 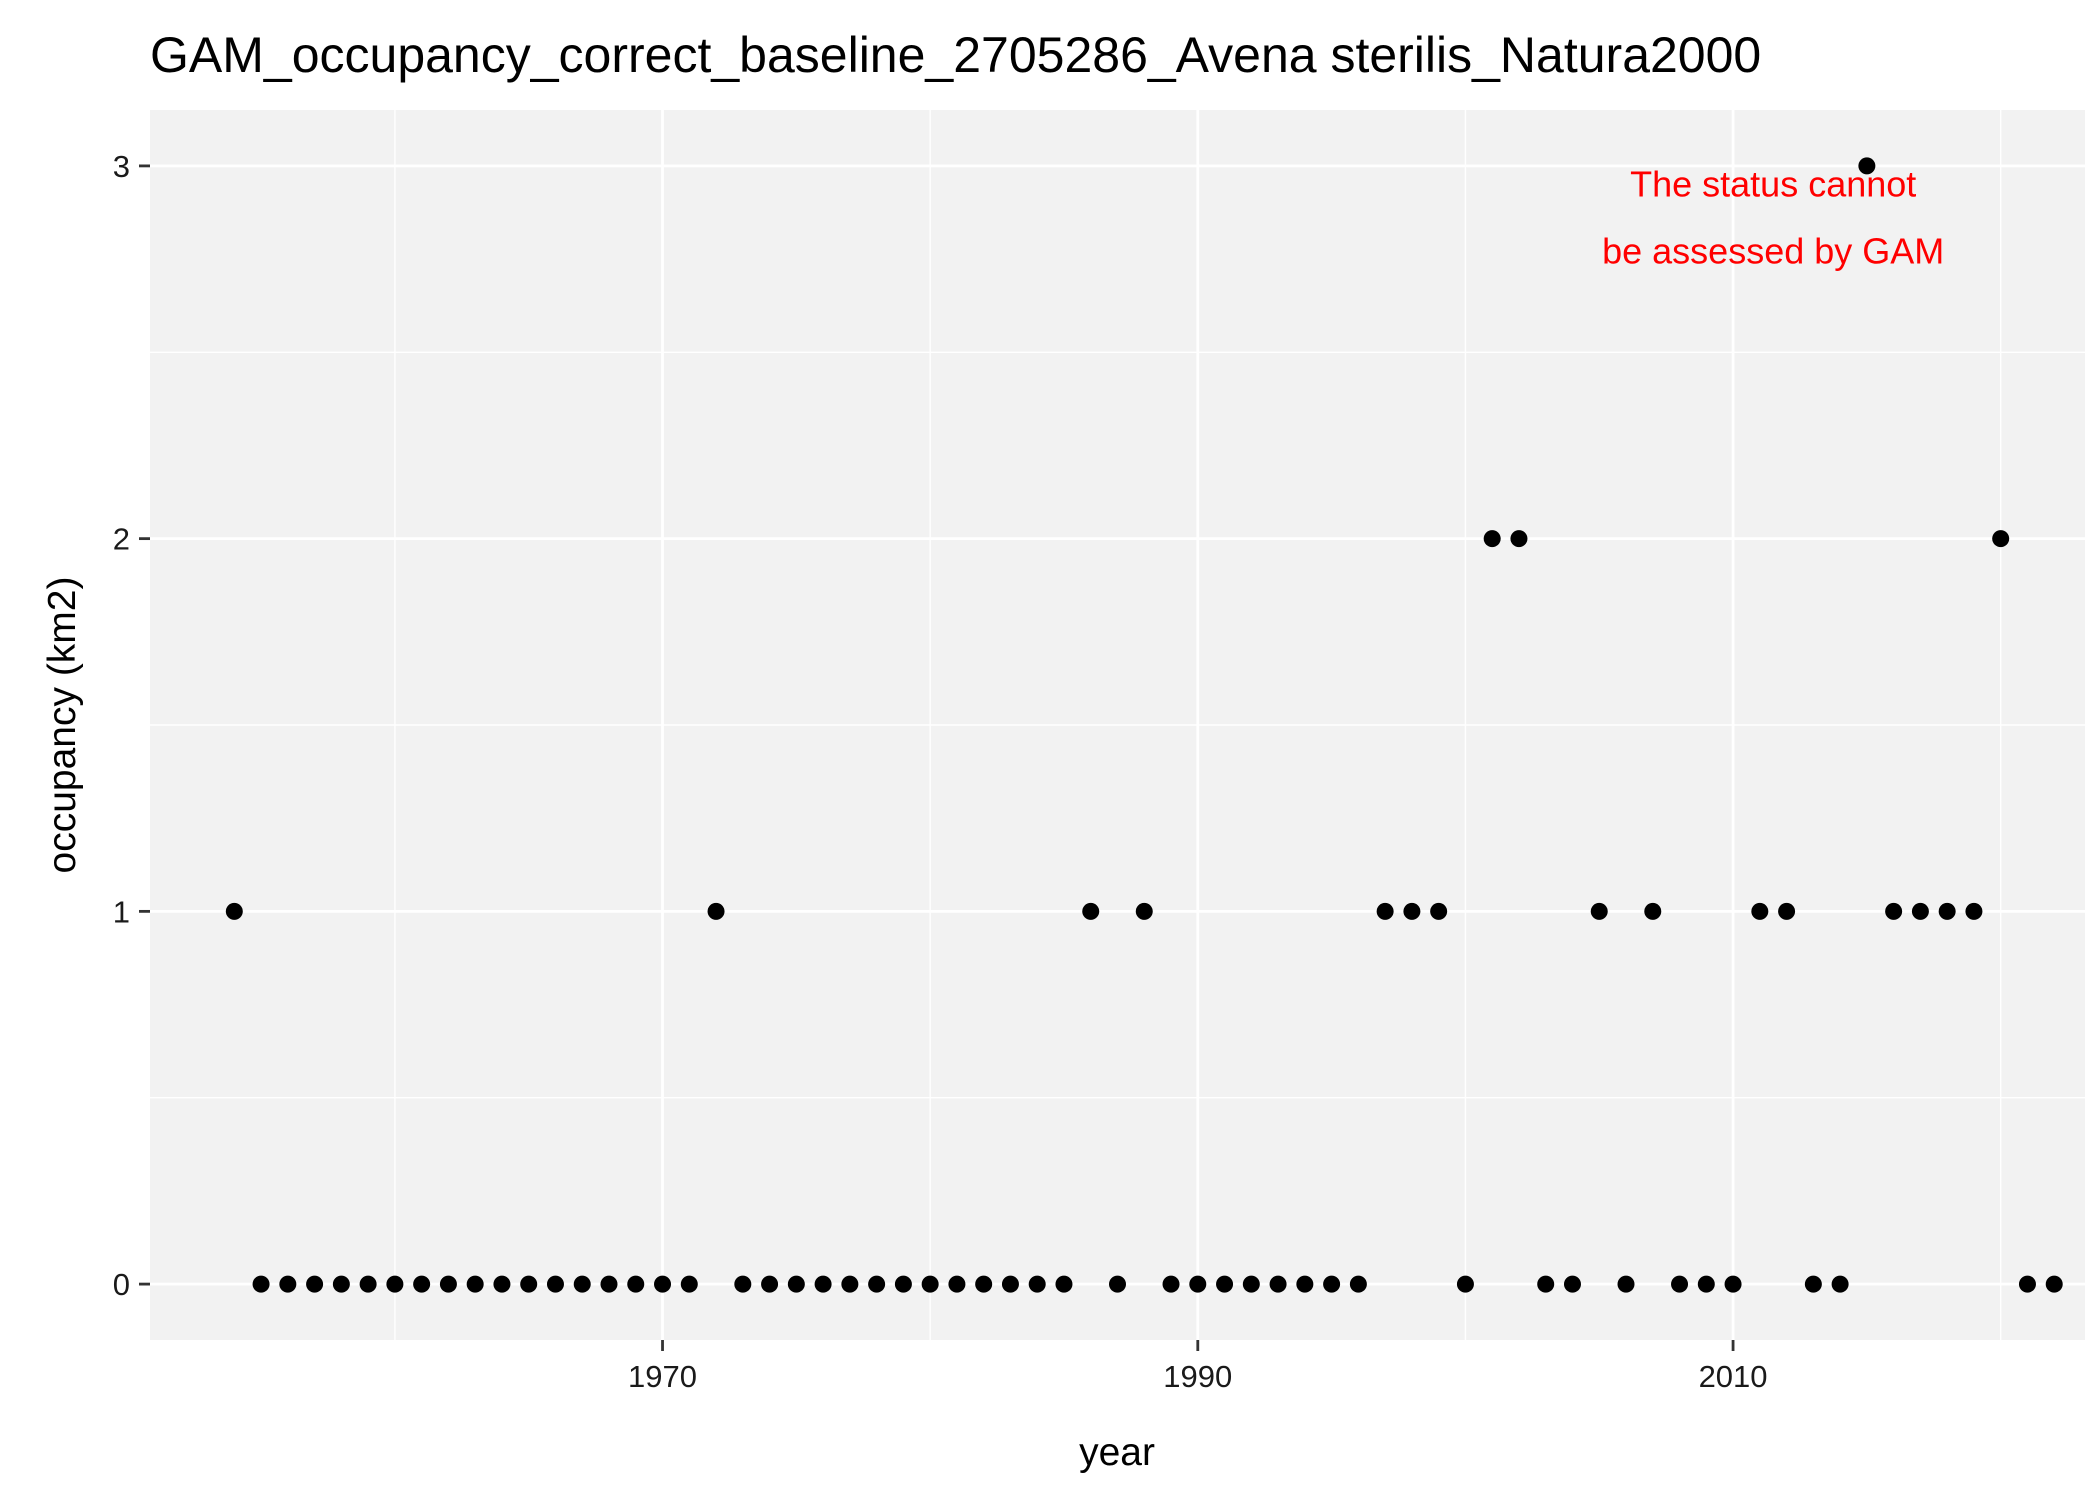 What do you see at coordinates (121, 1284) in the screenshot?
I see `y-tick-label: 0` at bounding box center [121, 1284].